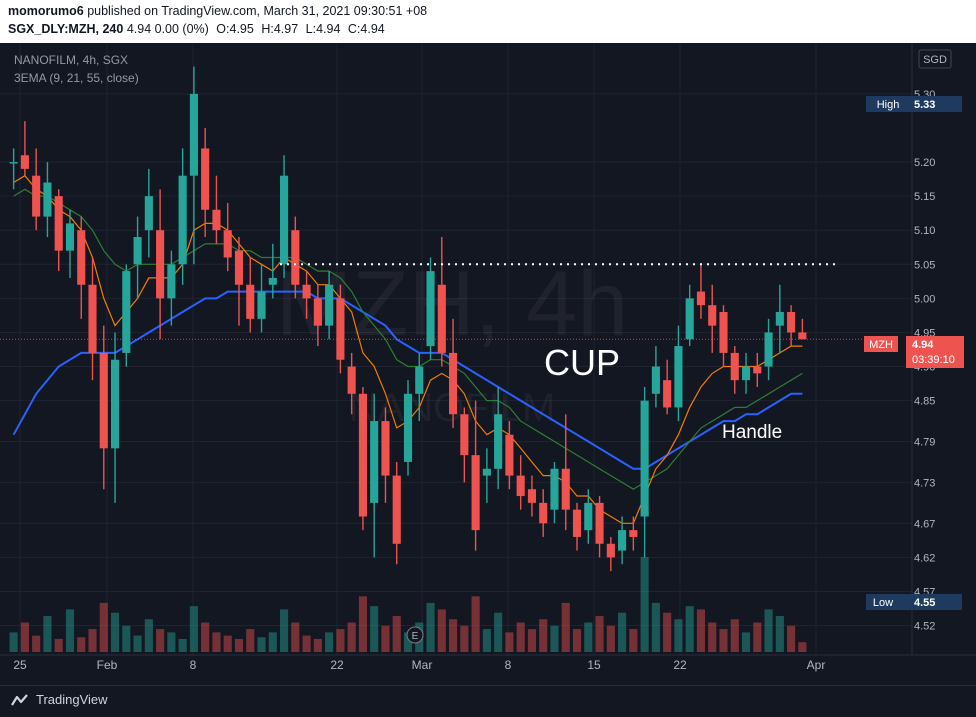  Describe the element at coordinates (680, 665) in the screenshot. I see `time-tick-label: 22` at that location.